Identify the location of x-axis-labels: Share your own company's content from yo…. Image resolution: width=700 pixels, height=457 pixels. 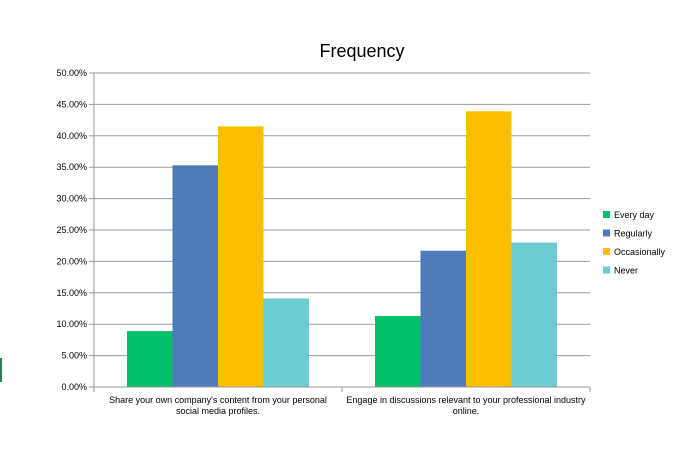
(347, 405).